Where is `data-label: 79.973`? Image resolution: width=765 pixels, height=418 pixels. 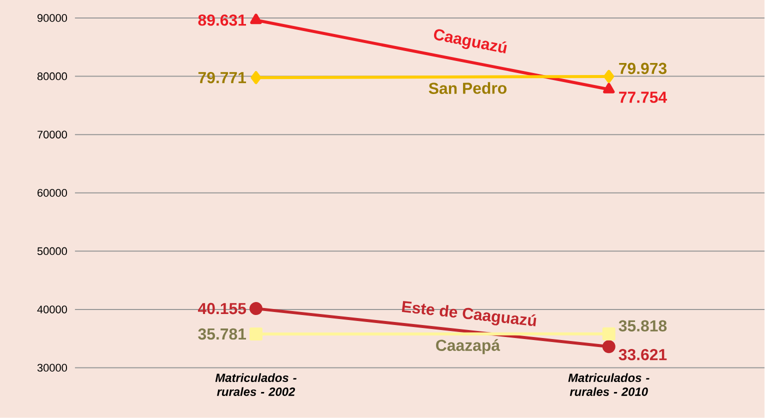 data-label: 79.973 is located at coordinates (643, 68).